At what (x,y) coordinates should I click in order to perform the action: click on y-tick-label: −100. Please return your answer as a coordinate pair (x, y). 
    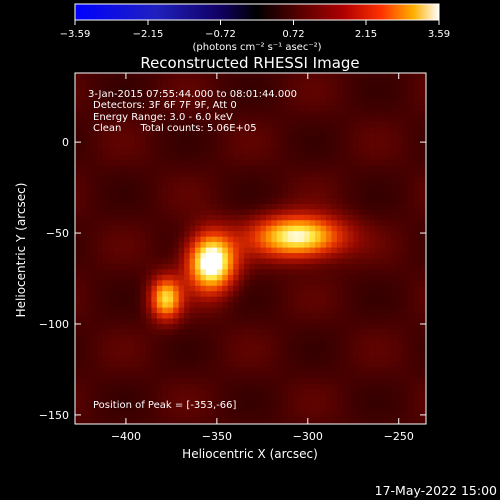
    Looking at the image, I should click on (54, 324).